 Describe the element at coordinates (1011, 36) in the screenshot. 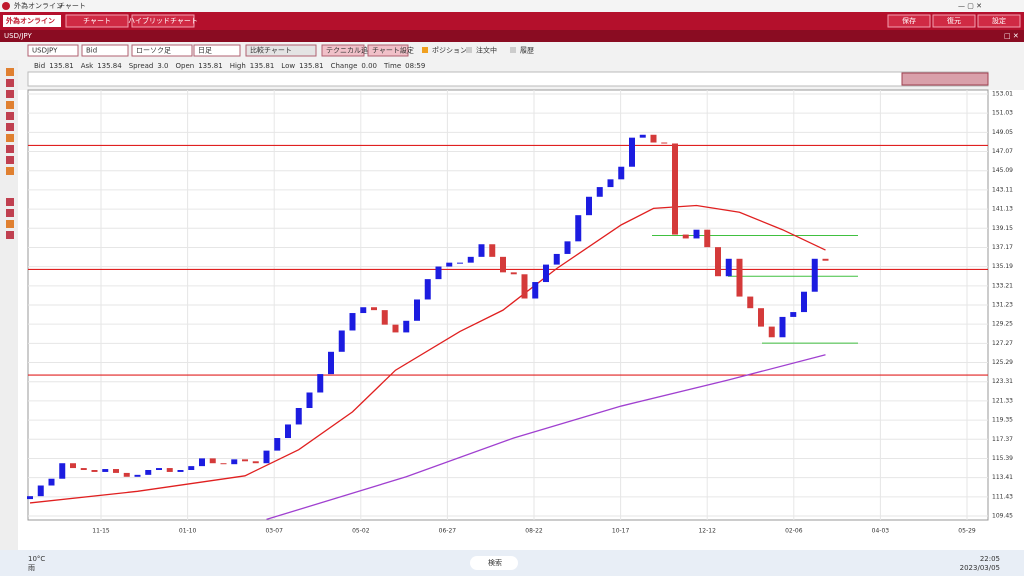

I see `tab-controls: □ ✕` at that location.